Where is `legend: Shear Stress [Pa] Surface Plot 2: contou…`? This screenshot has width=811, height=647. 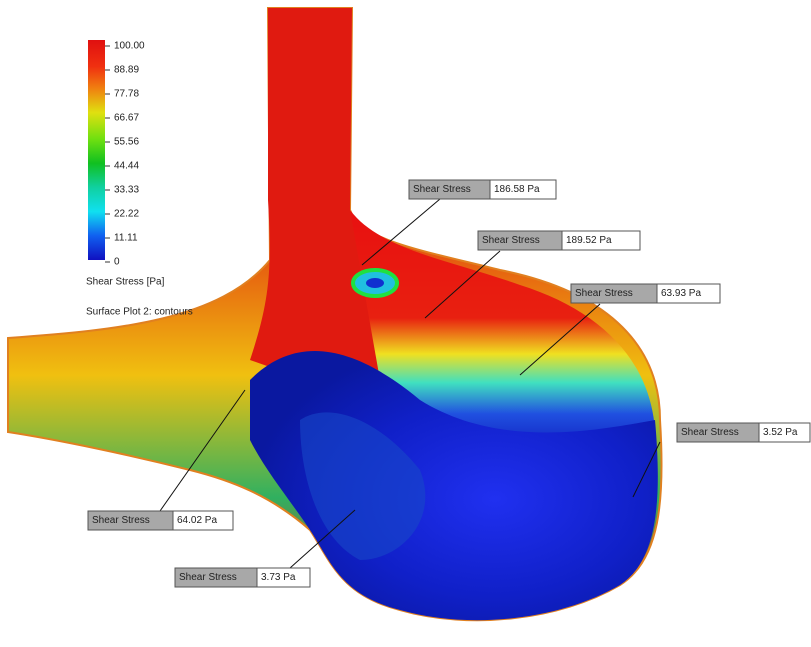 legend: Shear Stress [Pa] Surface Plot 2: contou… is located at coordinates (139, 179).